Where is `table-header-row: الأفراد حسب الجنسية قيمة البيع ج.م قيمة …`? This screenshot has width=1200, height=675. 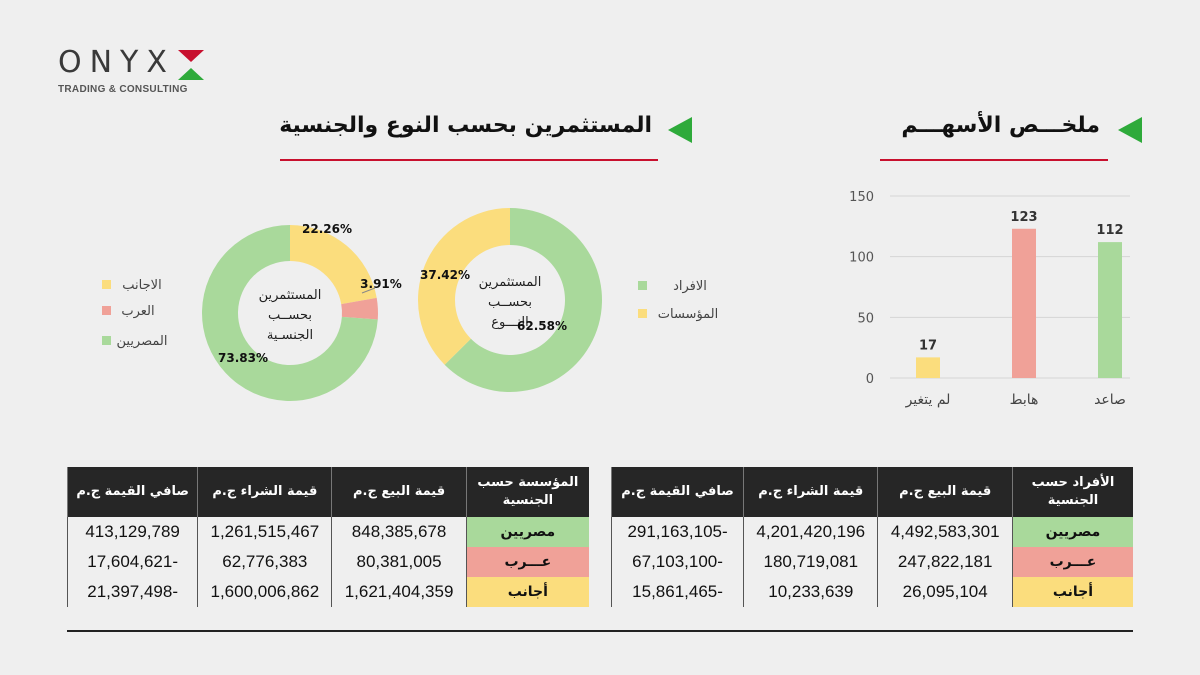
table-header-row: الأفراد حسب الجنسية قيمة البيع ج.م قيمة … is located at coordinates (871, 492).